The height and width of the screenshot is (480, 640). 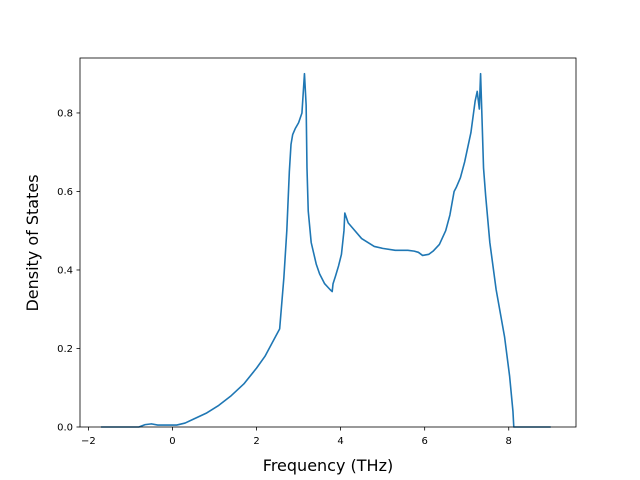 What do you see at coordinates (65, 428) in the screenshot?
I see `y-tick-label: 0.0` at bounding box center [65, 428].